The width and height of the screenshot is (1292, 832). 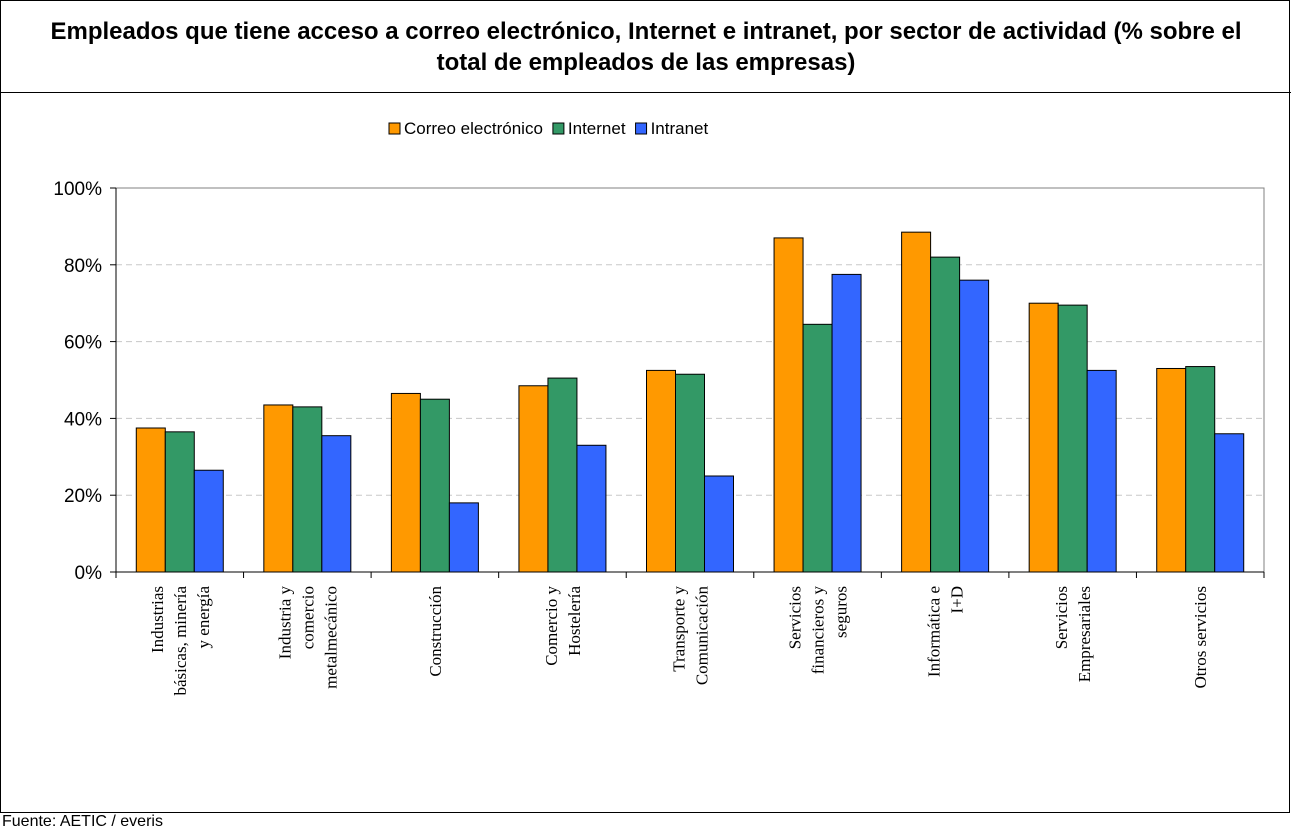 What do you see at coordinates (435, 631) in the screenshot?
I see `category-label: Construcción` at bounding box center [435, 631].